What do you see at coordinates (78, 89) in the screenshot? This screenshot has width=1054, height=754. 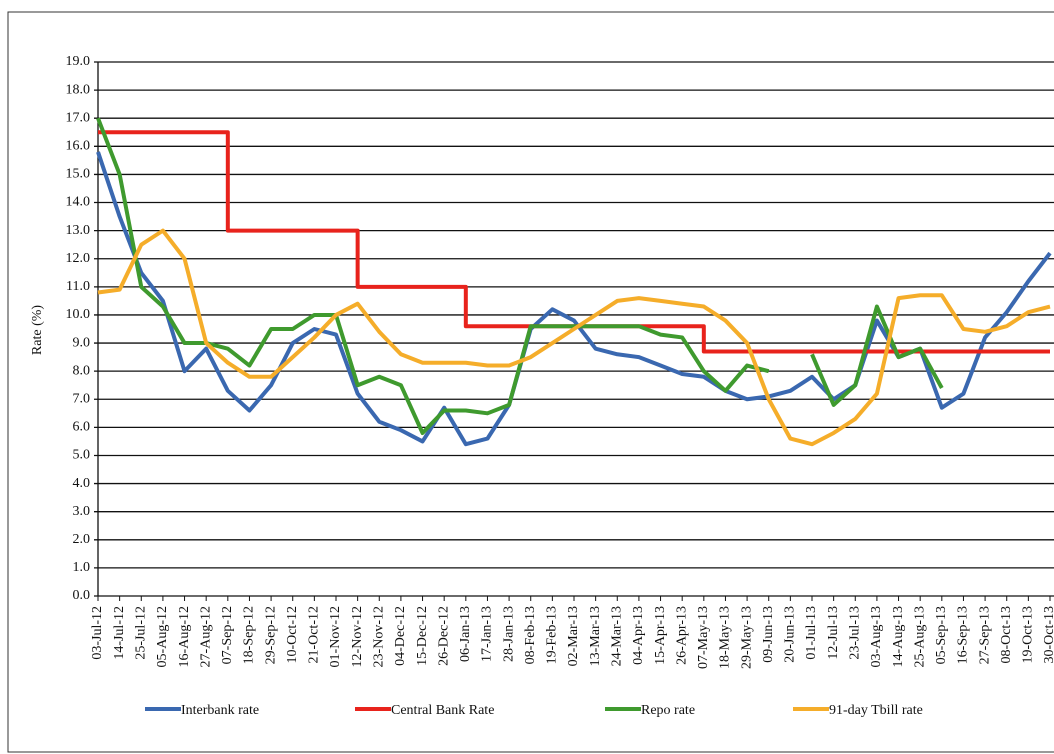 I see `y-tick-label: 18.0` at bounding box center [78, 89].